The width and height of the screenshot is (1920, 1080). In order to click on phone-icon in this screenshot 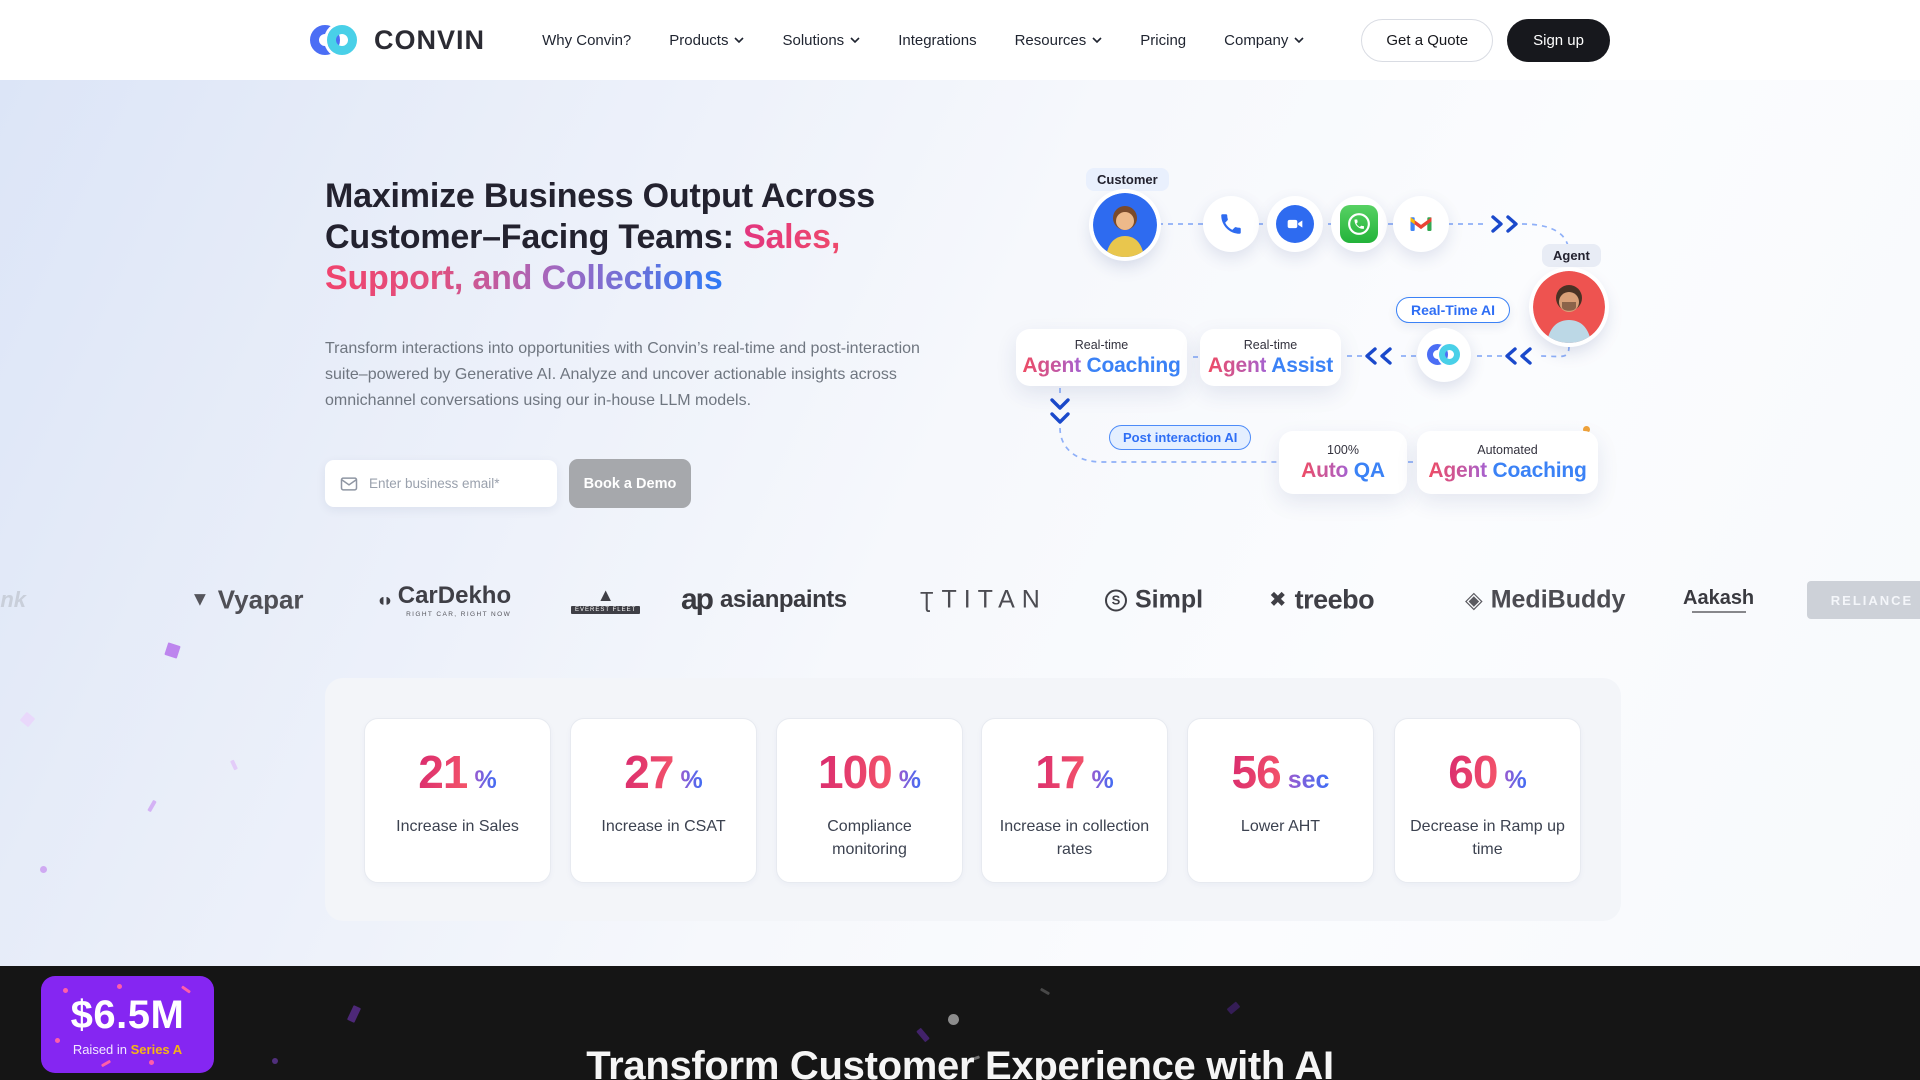, I will do `click(1231, 224)`.